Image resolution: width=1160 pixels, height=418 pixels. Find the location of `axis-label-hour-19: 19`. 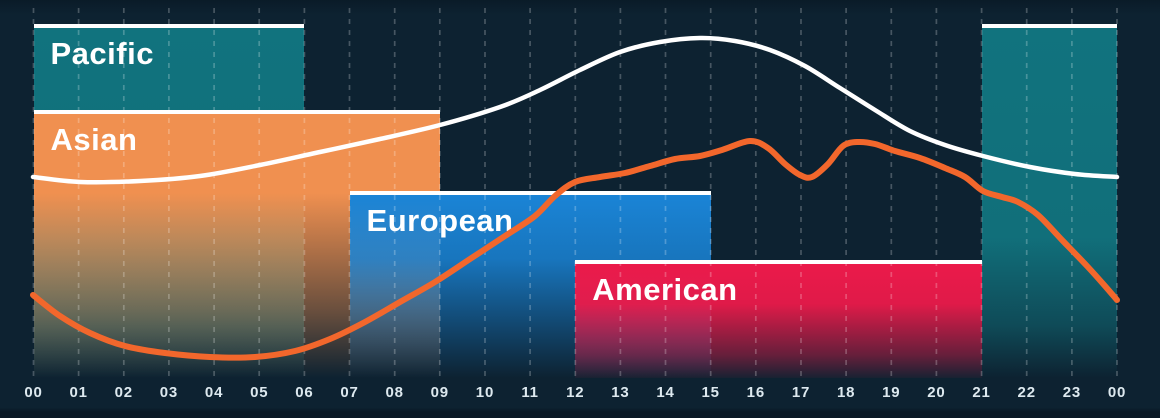

axis-label-hour-19: 19 is located at coordinates (891, 392).